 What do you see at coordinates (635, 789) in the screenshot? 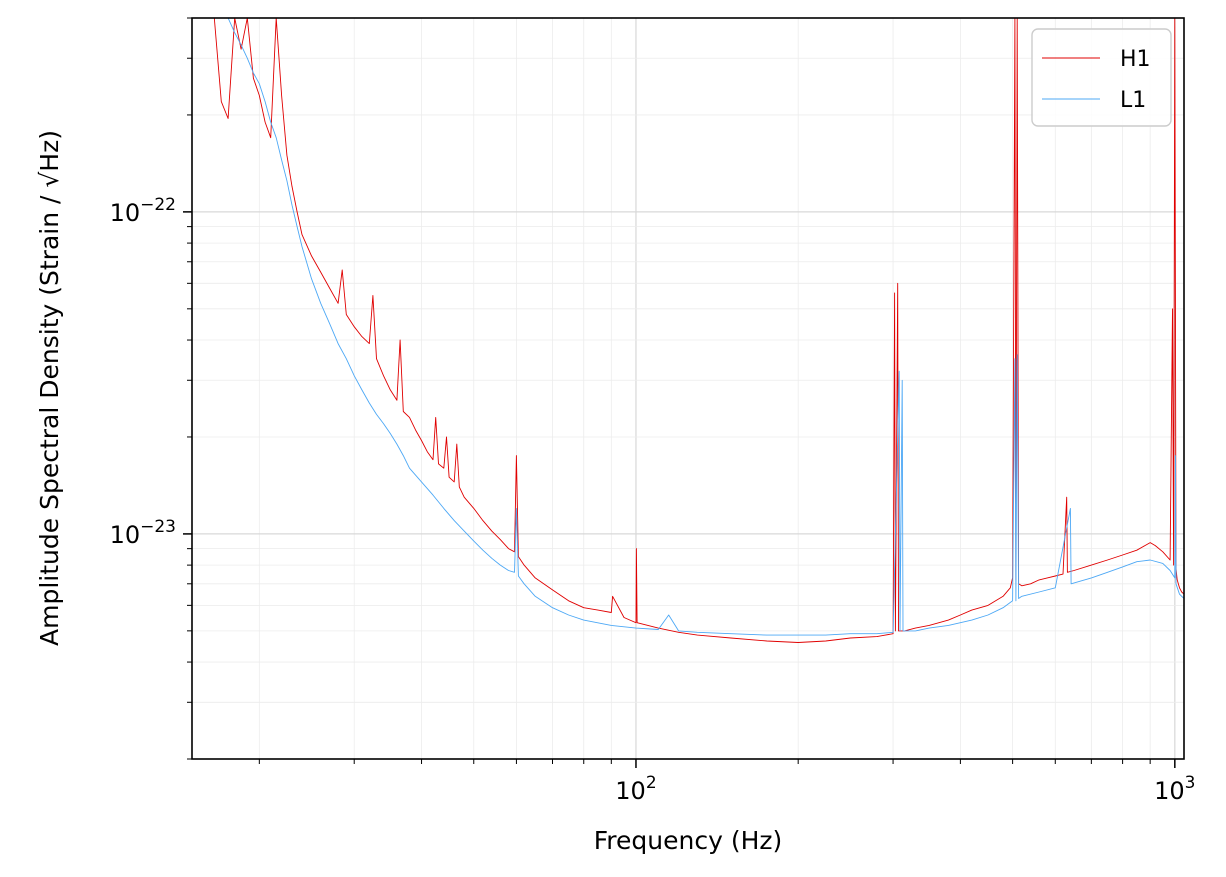
I see `x-tick-label: 10²` at bounding box center [635, 789].